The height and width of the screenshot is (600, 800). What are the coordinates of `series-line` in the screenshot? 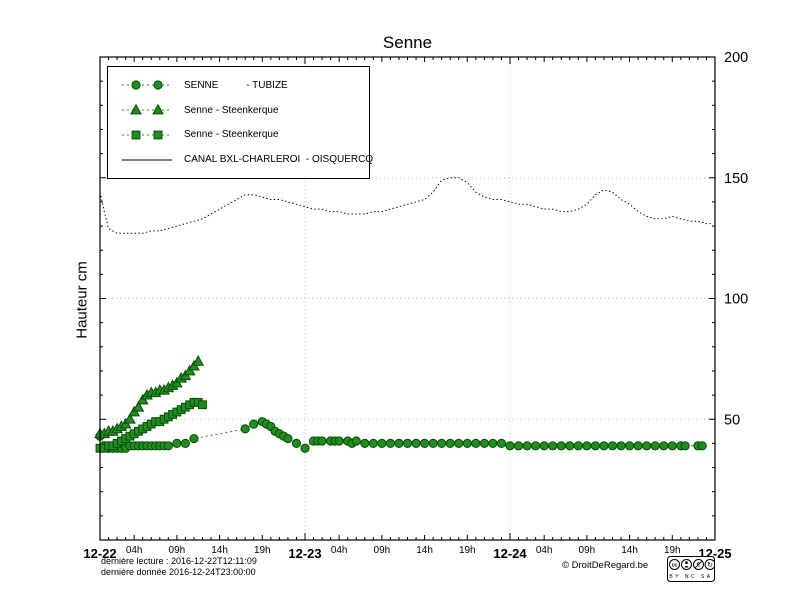 It's located at (405, 205).